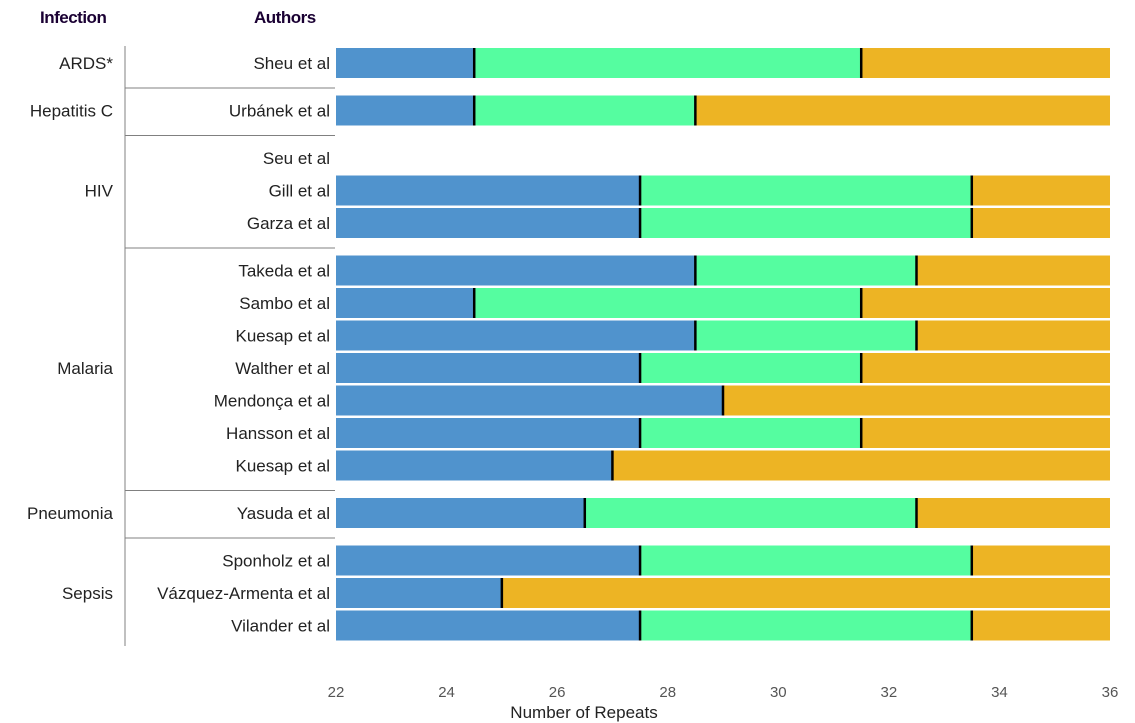 The height and width of the screenshot is (723, 1135). I want to click on group-label: Malaria, so click(85, 368).